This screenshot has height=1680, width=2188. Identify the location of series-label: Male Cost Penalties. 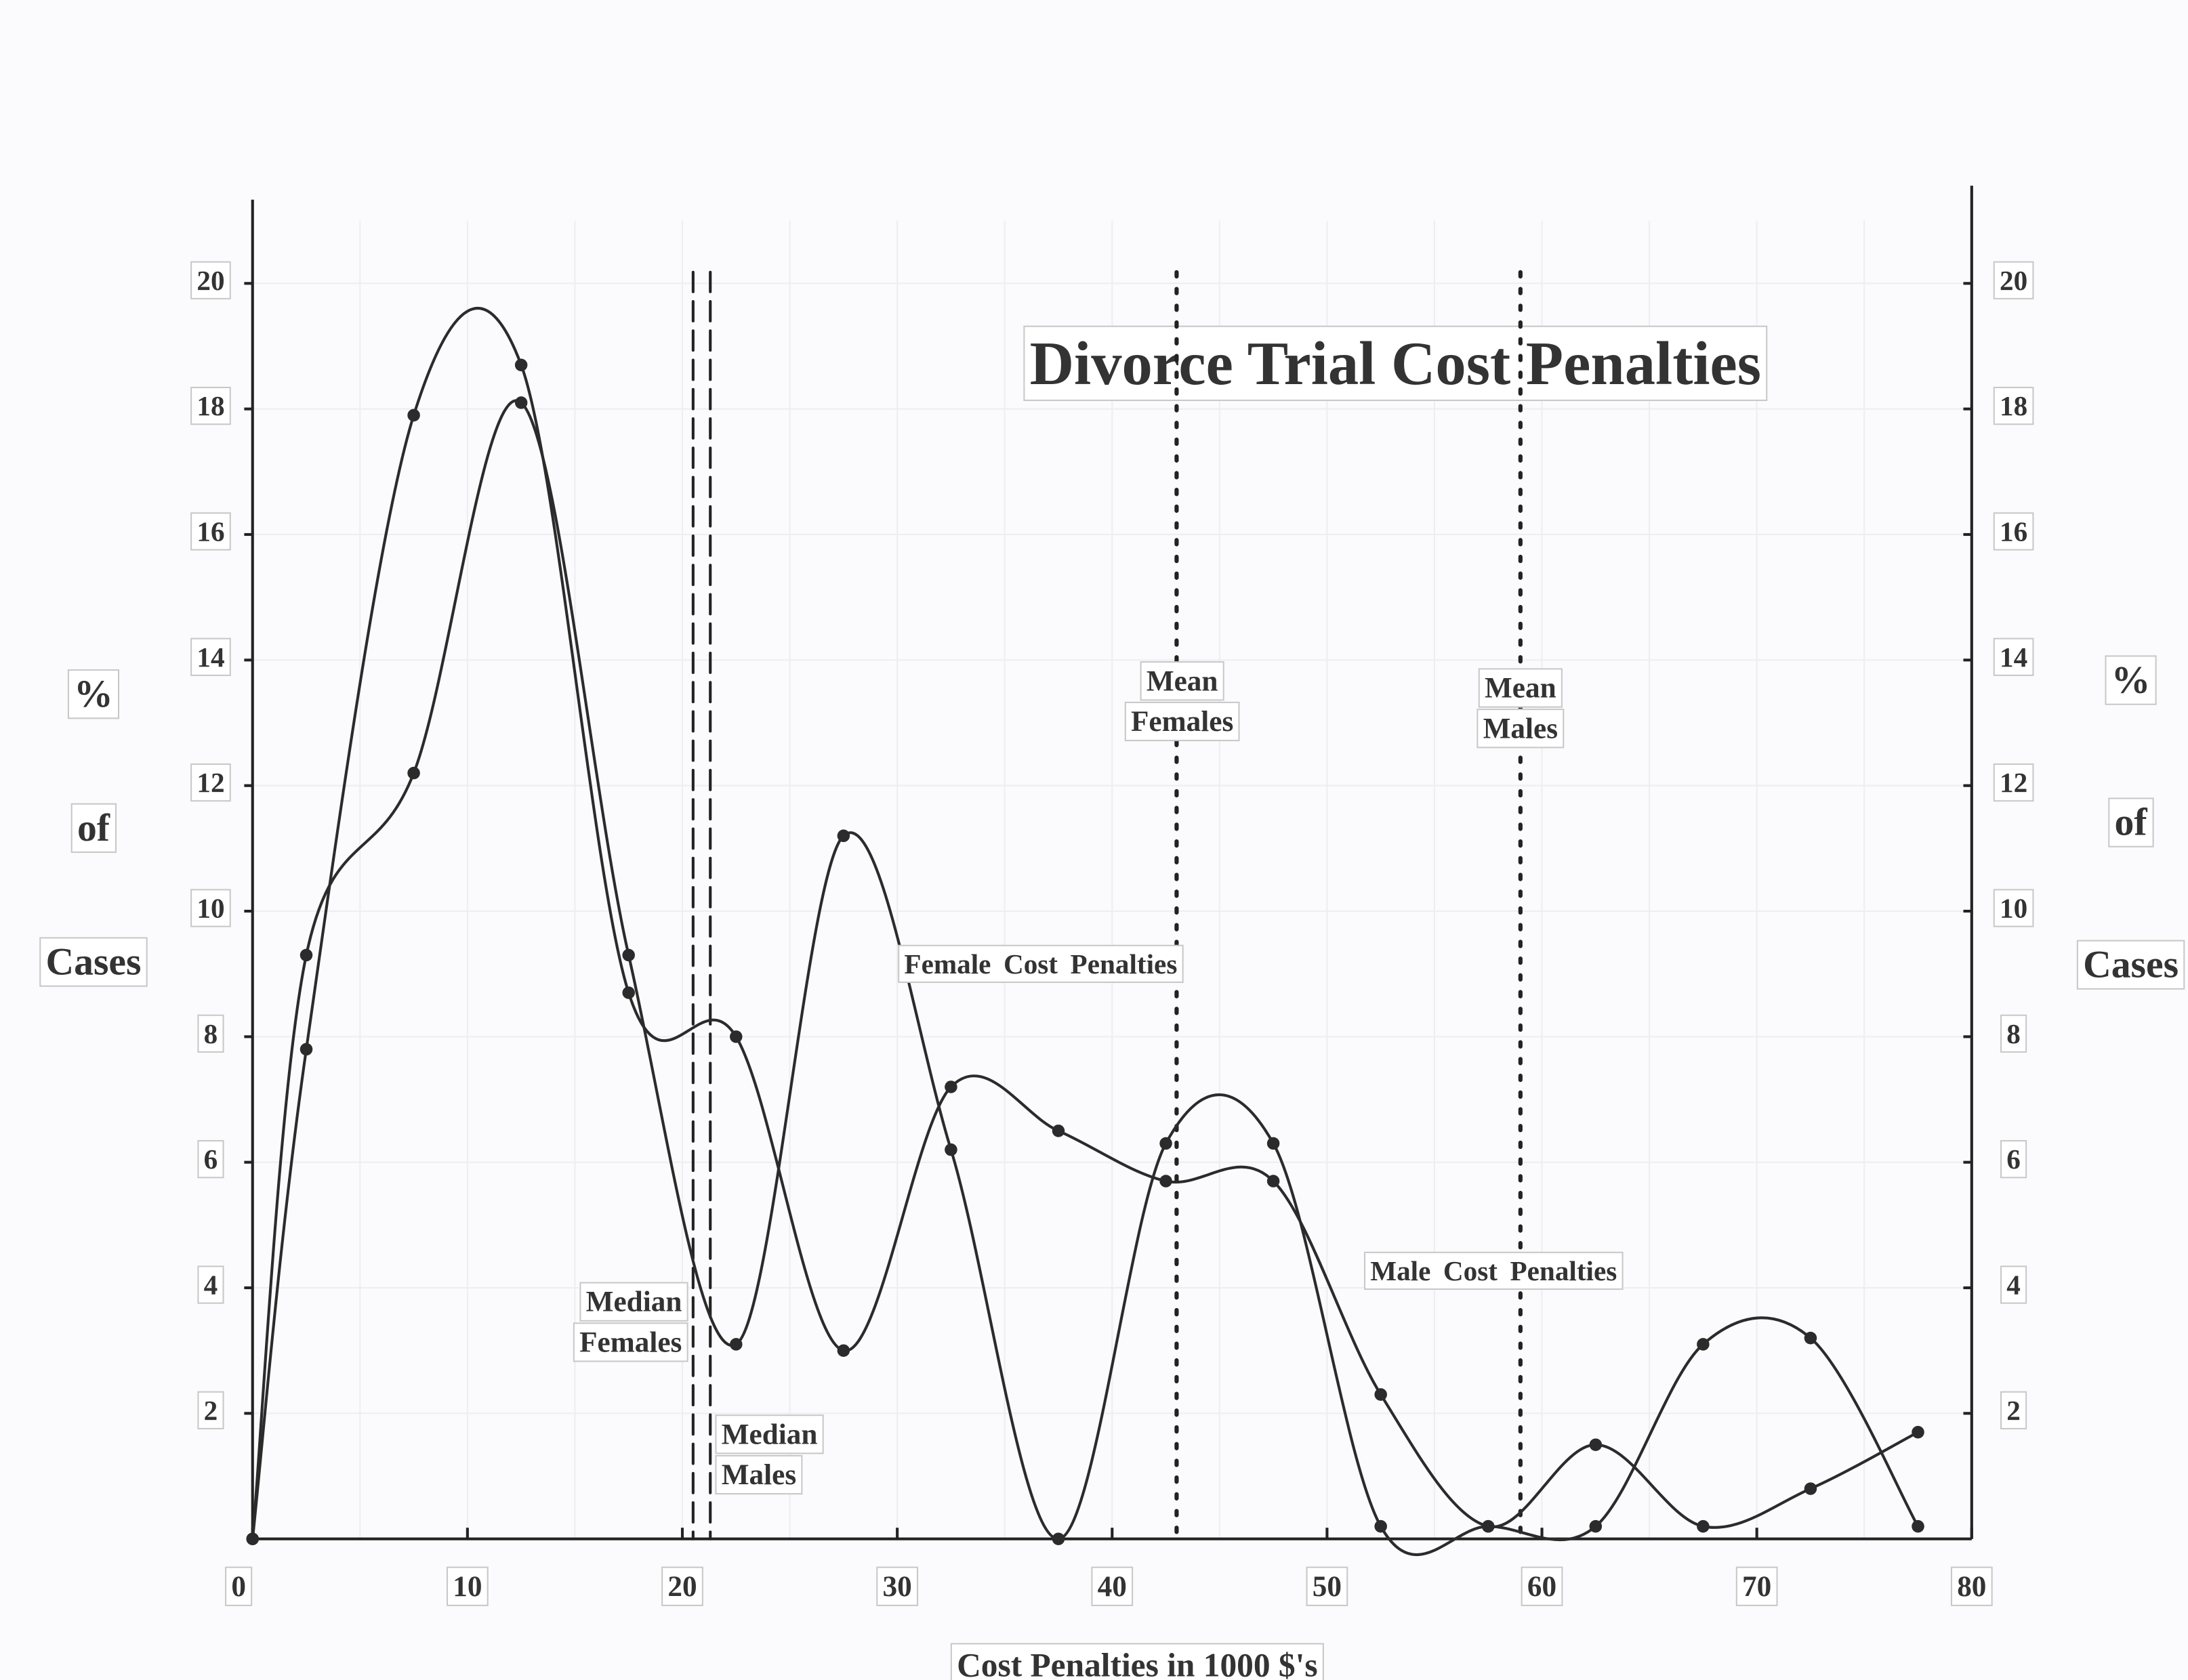
(1493, 1270).